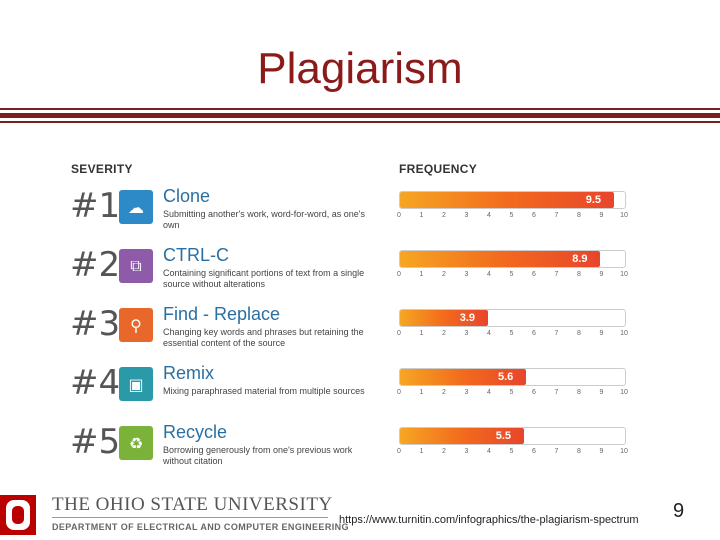 The width and height of the screenshot is (720, 540). Describe the element at coordinates (360, 109) in the screenshot. I see `title-rule-thin` at that location.